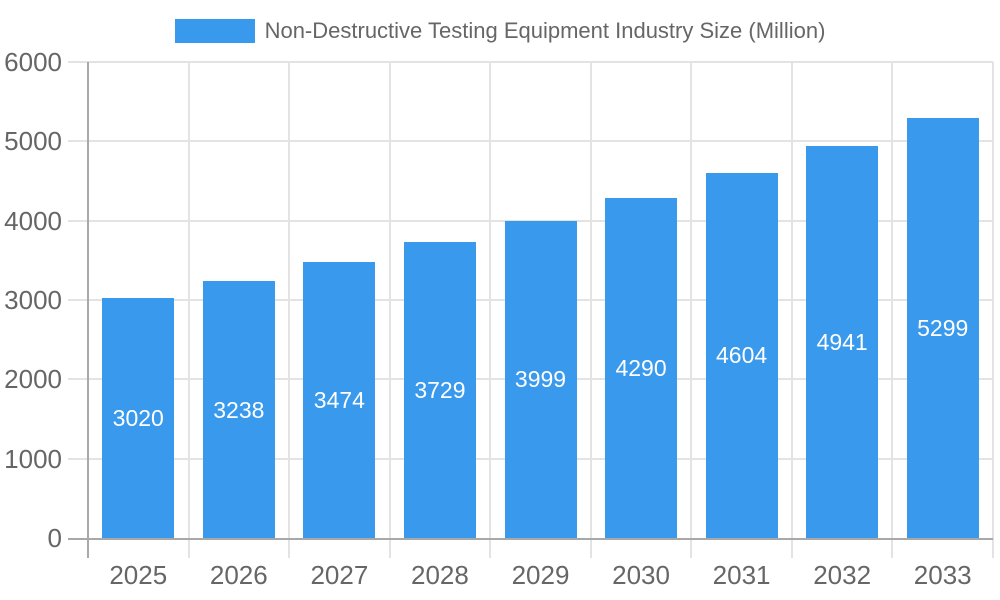  I want to click on bar-value-label: 4941, so click(842, 342).